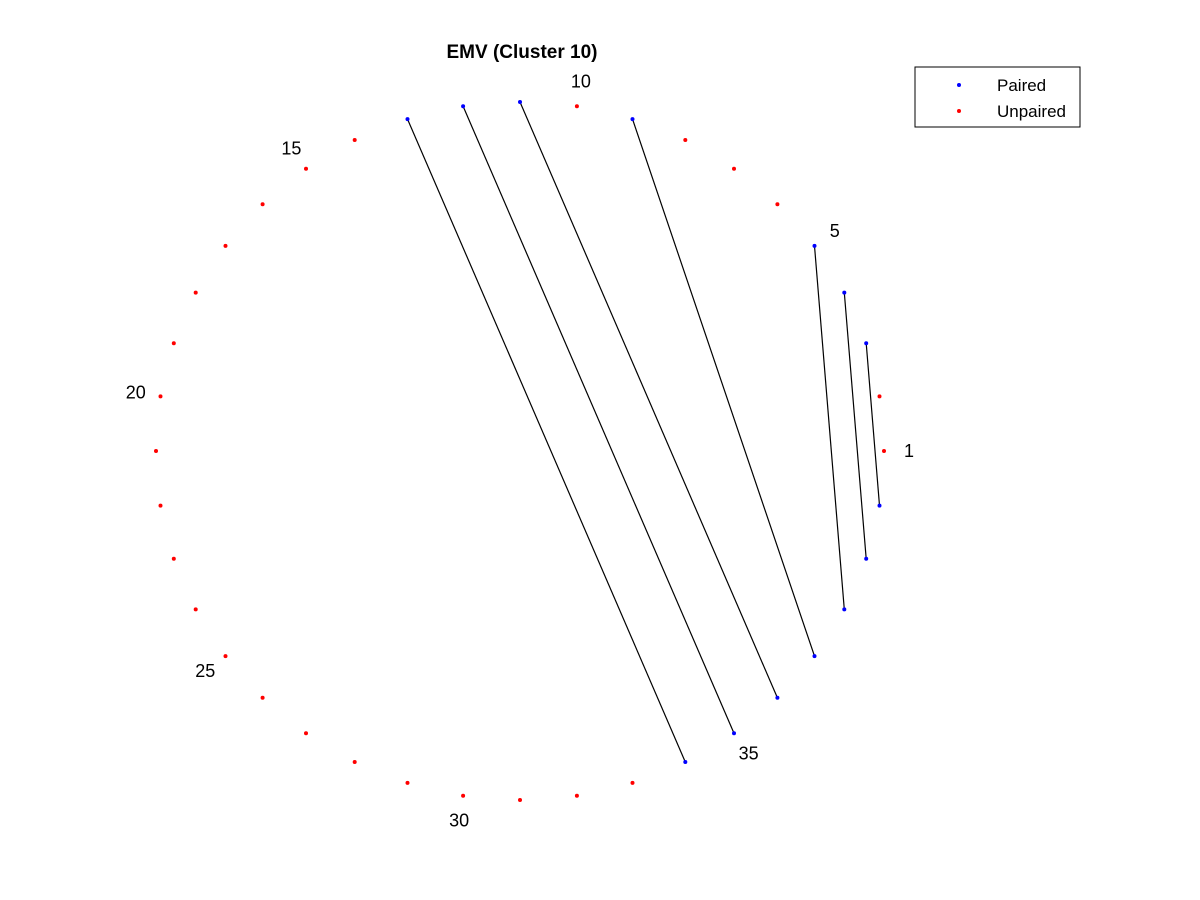 The width and height of the screenshot is (1200, 900). I want to click on legend: Paired Unpaired, so click(997, 97).